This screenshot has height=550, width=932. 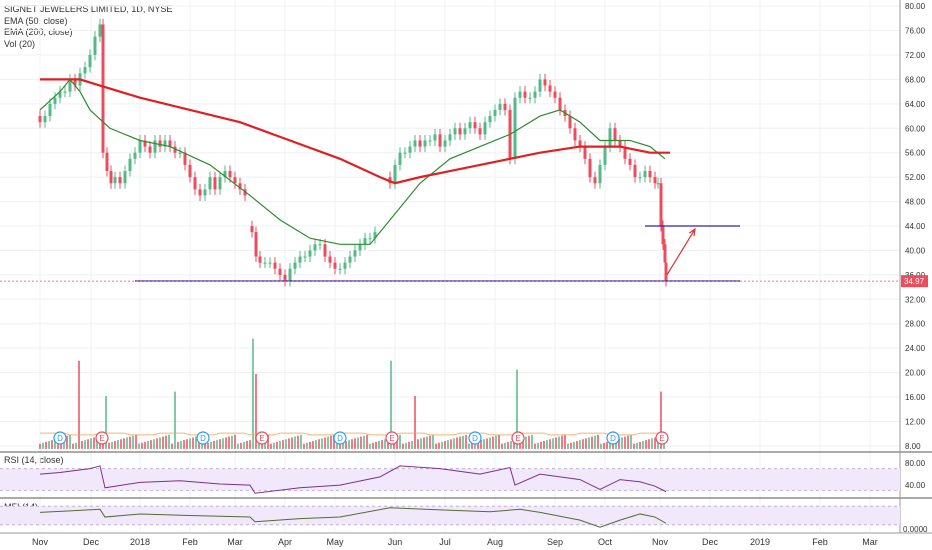 What do you see at coordinates (692, 232) in the screenshot?
I see `projection-arrow-head` at bounding box center [692, 232].